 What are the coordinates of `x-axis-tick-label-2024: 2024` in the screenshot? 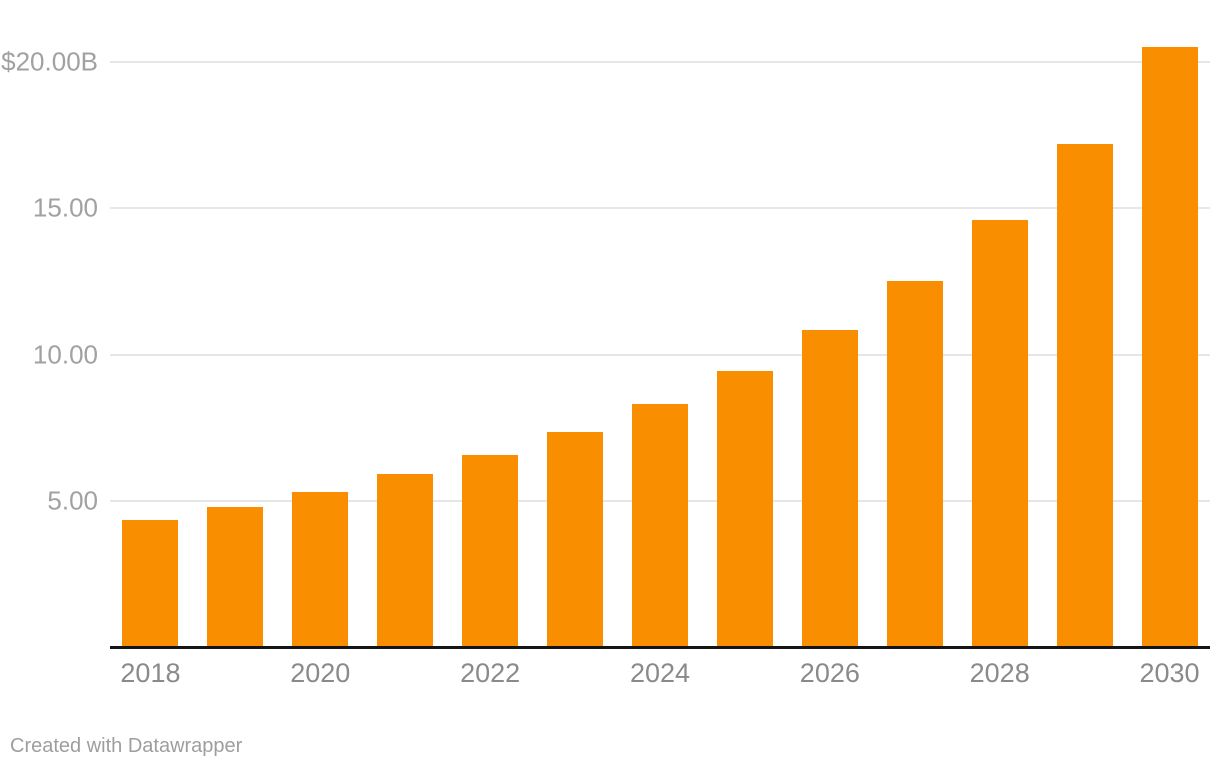 It's located at (660, 673).